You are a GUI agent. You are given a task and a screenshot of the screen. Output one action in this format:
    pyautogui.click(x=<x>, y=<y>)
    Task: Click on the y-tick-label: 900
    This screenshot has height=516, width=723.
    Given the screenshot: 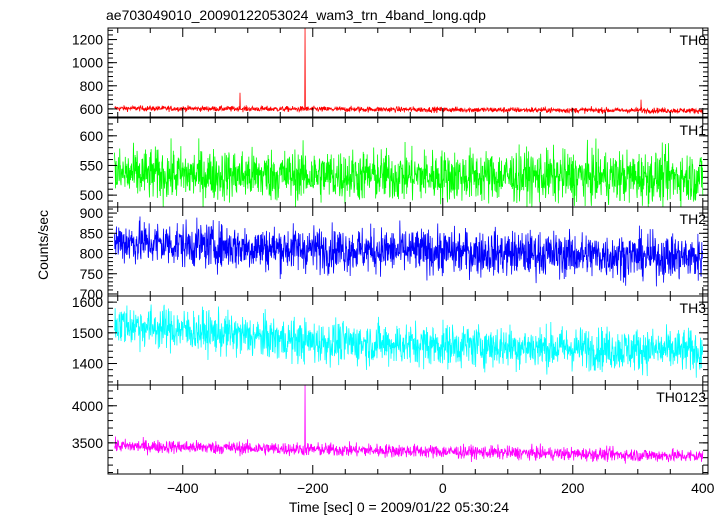 What is the action you would take?
    pyautogui.click(x=92, y=213)
    